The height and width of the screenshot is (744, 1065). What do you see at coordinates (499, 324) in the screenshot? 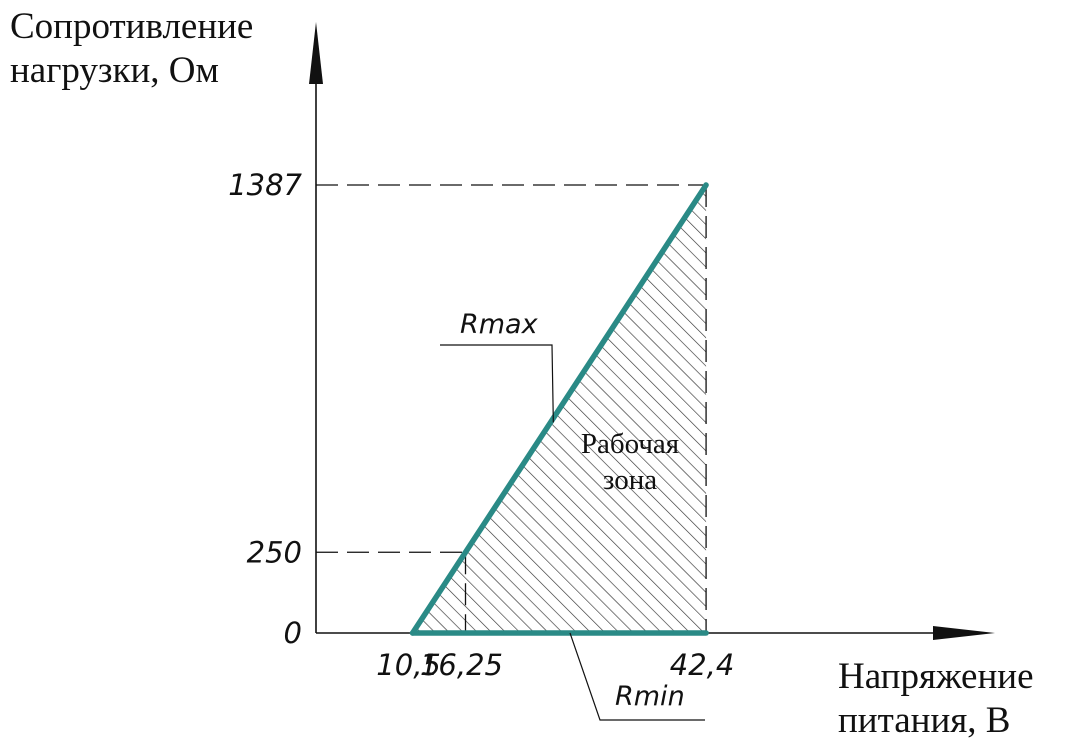
I see `series-label-rmax: Rmax` at bounding box center [499, 324].